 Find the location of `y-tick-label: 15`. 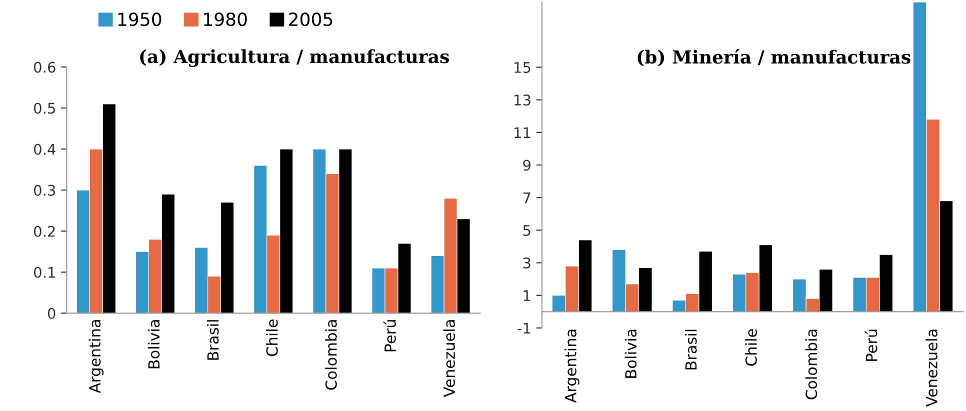

y-tick-label: 15 is located at coordinates (522, 67).